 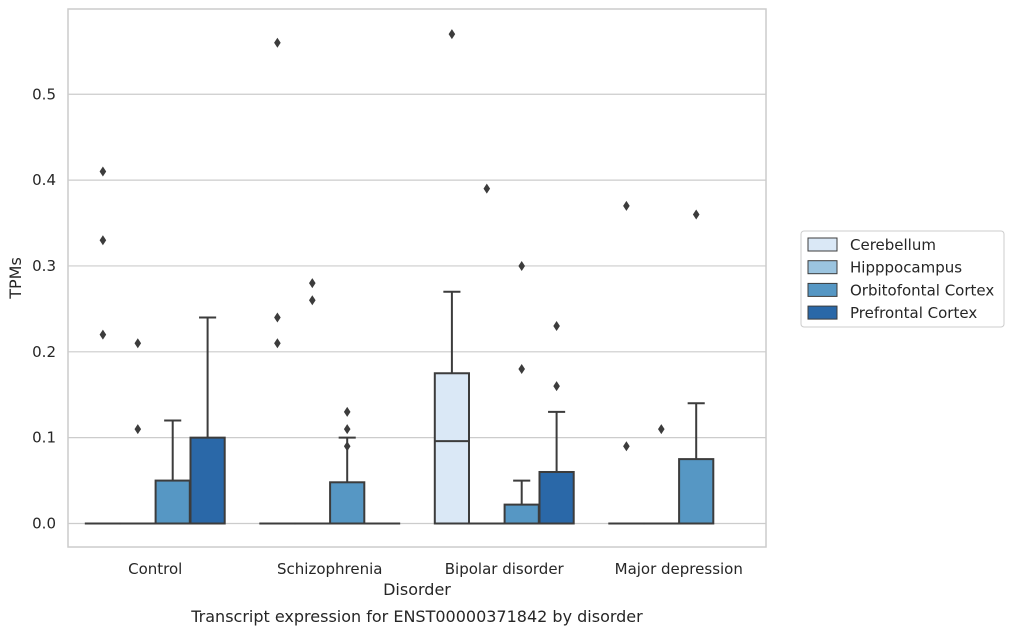 I want to click on y-tick-label: 0.3, so click(x=44, y=266).